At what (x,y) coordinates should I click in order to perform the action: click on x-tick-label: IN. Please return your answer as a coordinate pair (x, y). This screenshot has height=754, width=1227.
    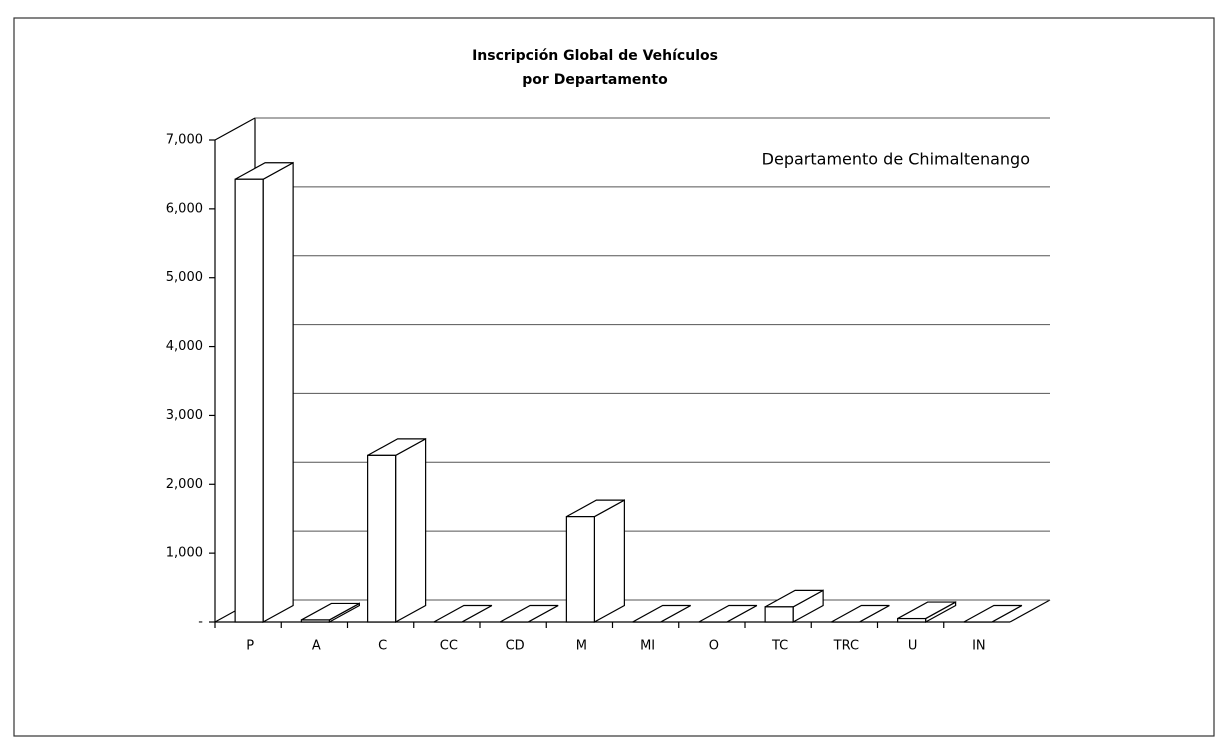
    Looking at the image, I should click on (979, 646).